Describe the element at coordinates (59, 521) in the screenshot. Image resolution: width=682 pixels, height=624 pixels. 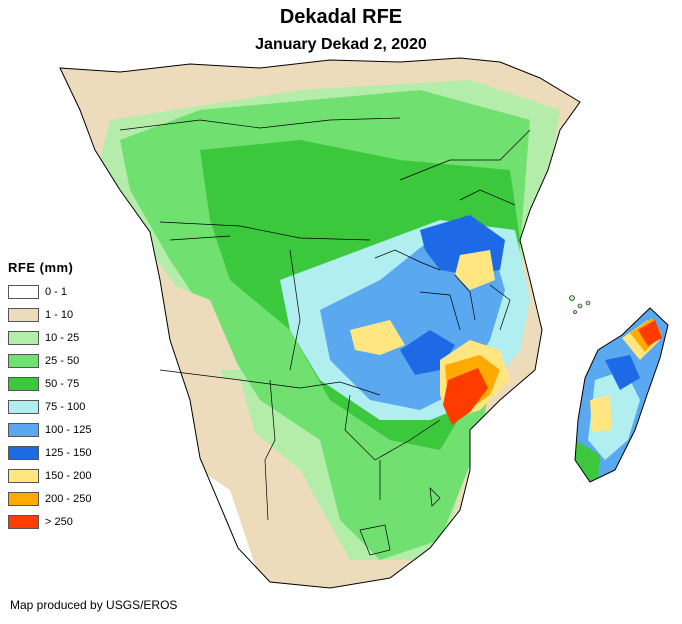
I see `legend-label: > 250` at that location.